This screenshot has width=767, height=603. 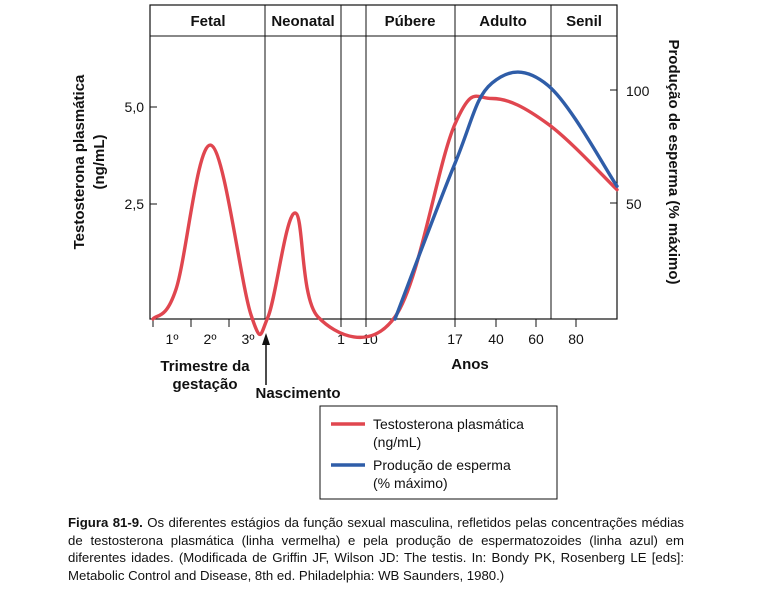 I want to click on y-left-label-line1: Testosterona plasmática, so click(x=79, y=161).